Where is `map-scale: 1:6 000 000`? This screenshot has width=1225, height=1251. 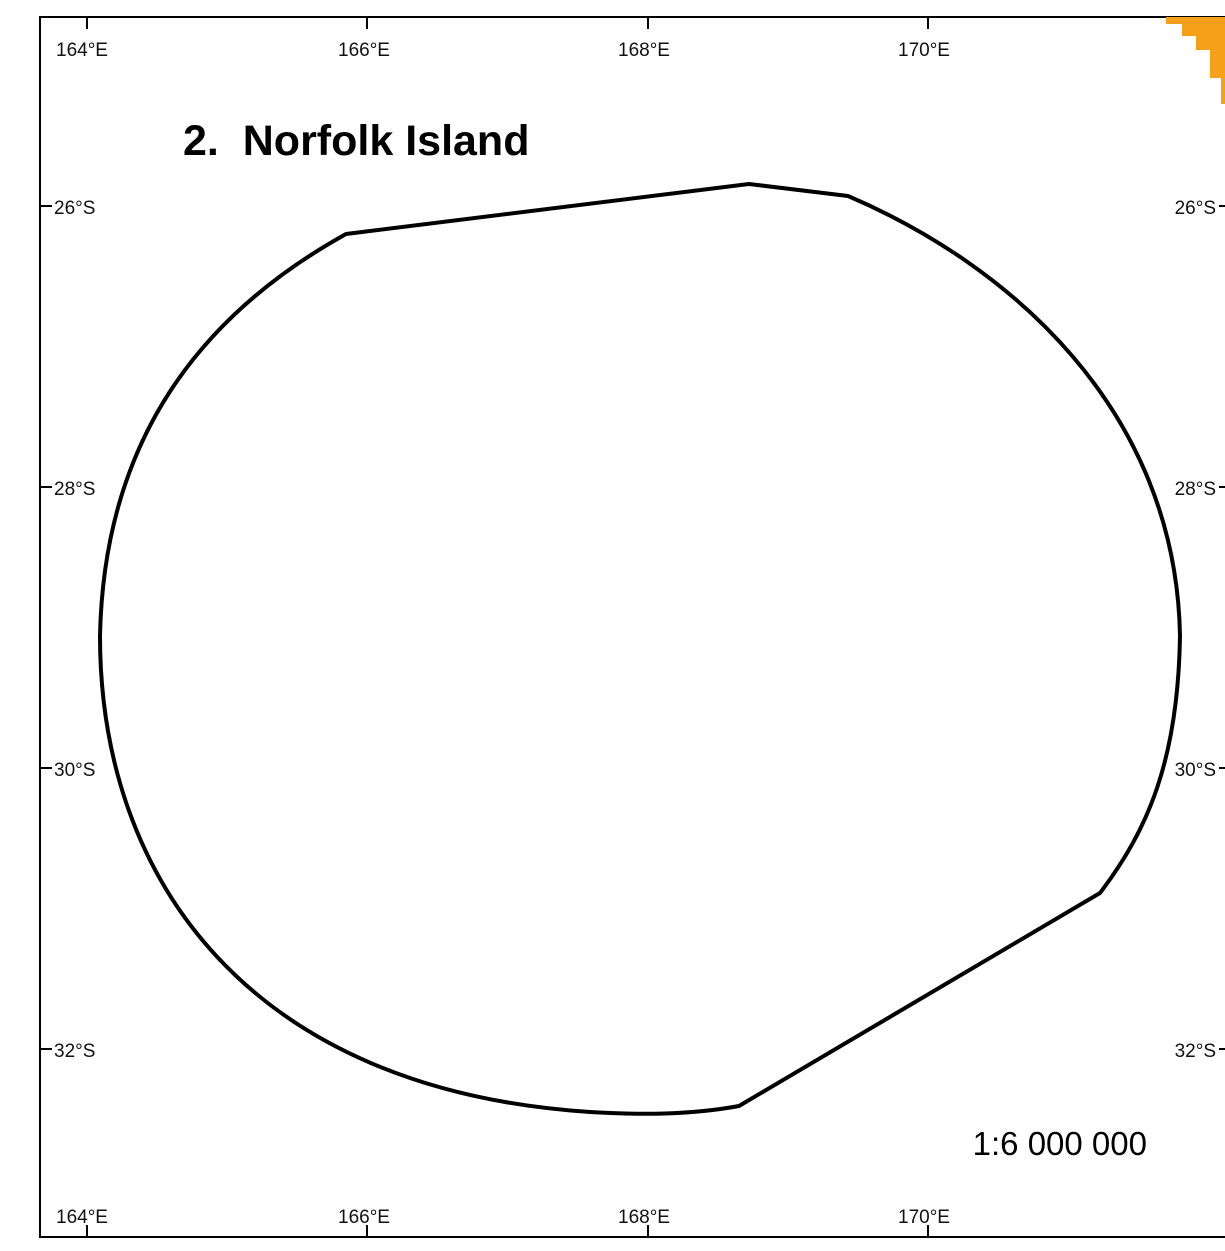
map-scale: 1:6 000 000 is located at coordinates (1060, 1143).